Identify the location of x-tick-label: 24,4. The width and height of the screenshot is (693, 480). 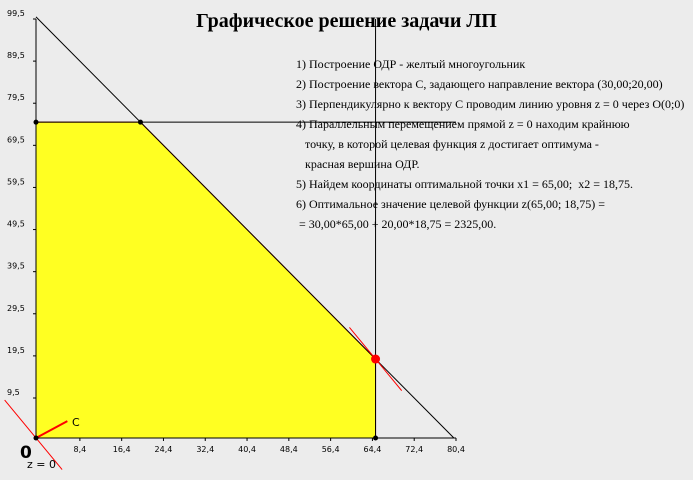
(164, 449).